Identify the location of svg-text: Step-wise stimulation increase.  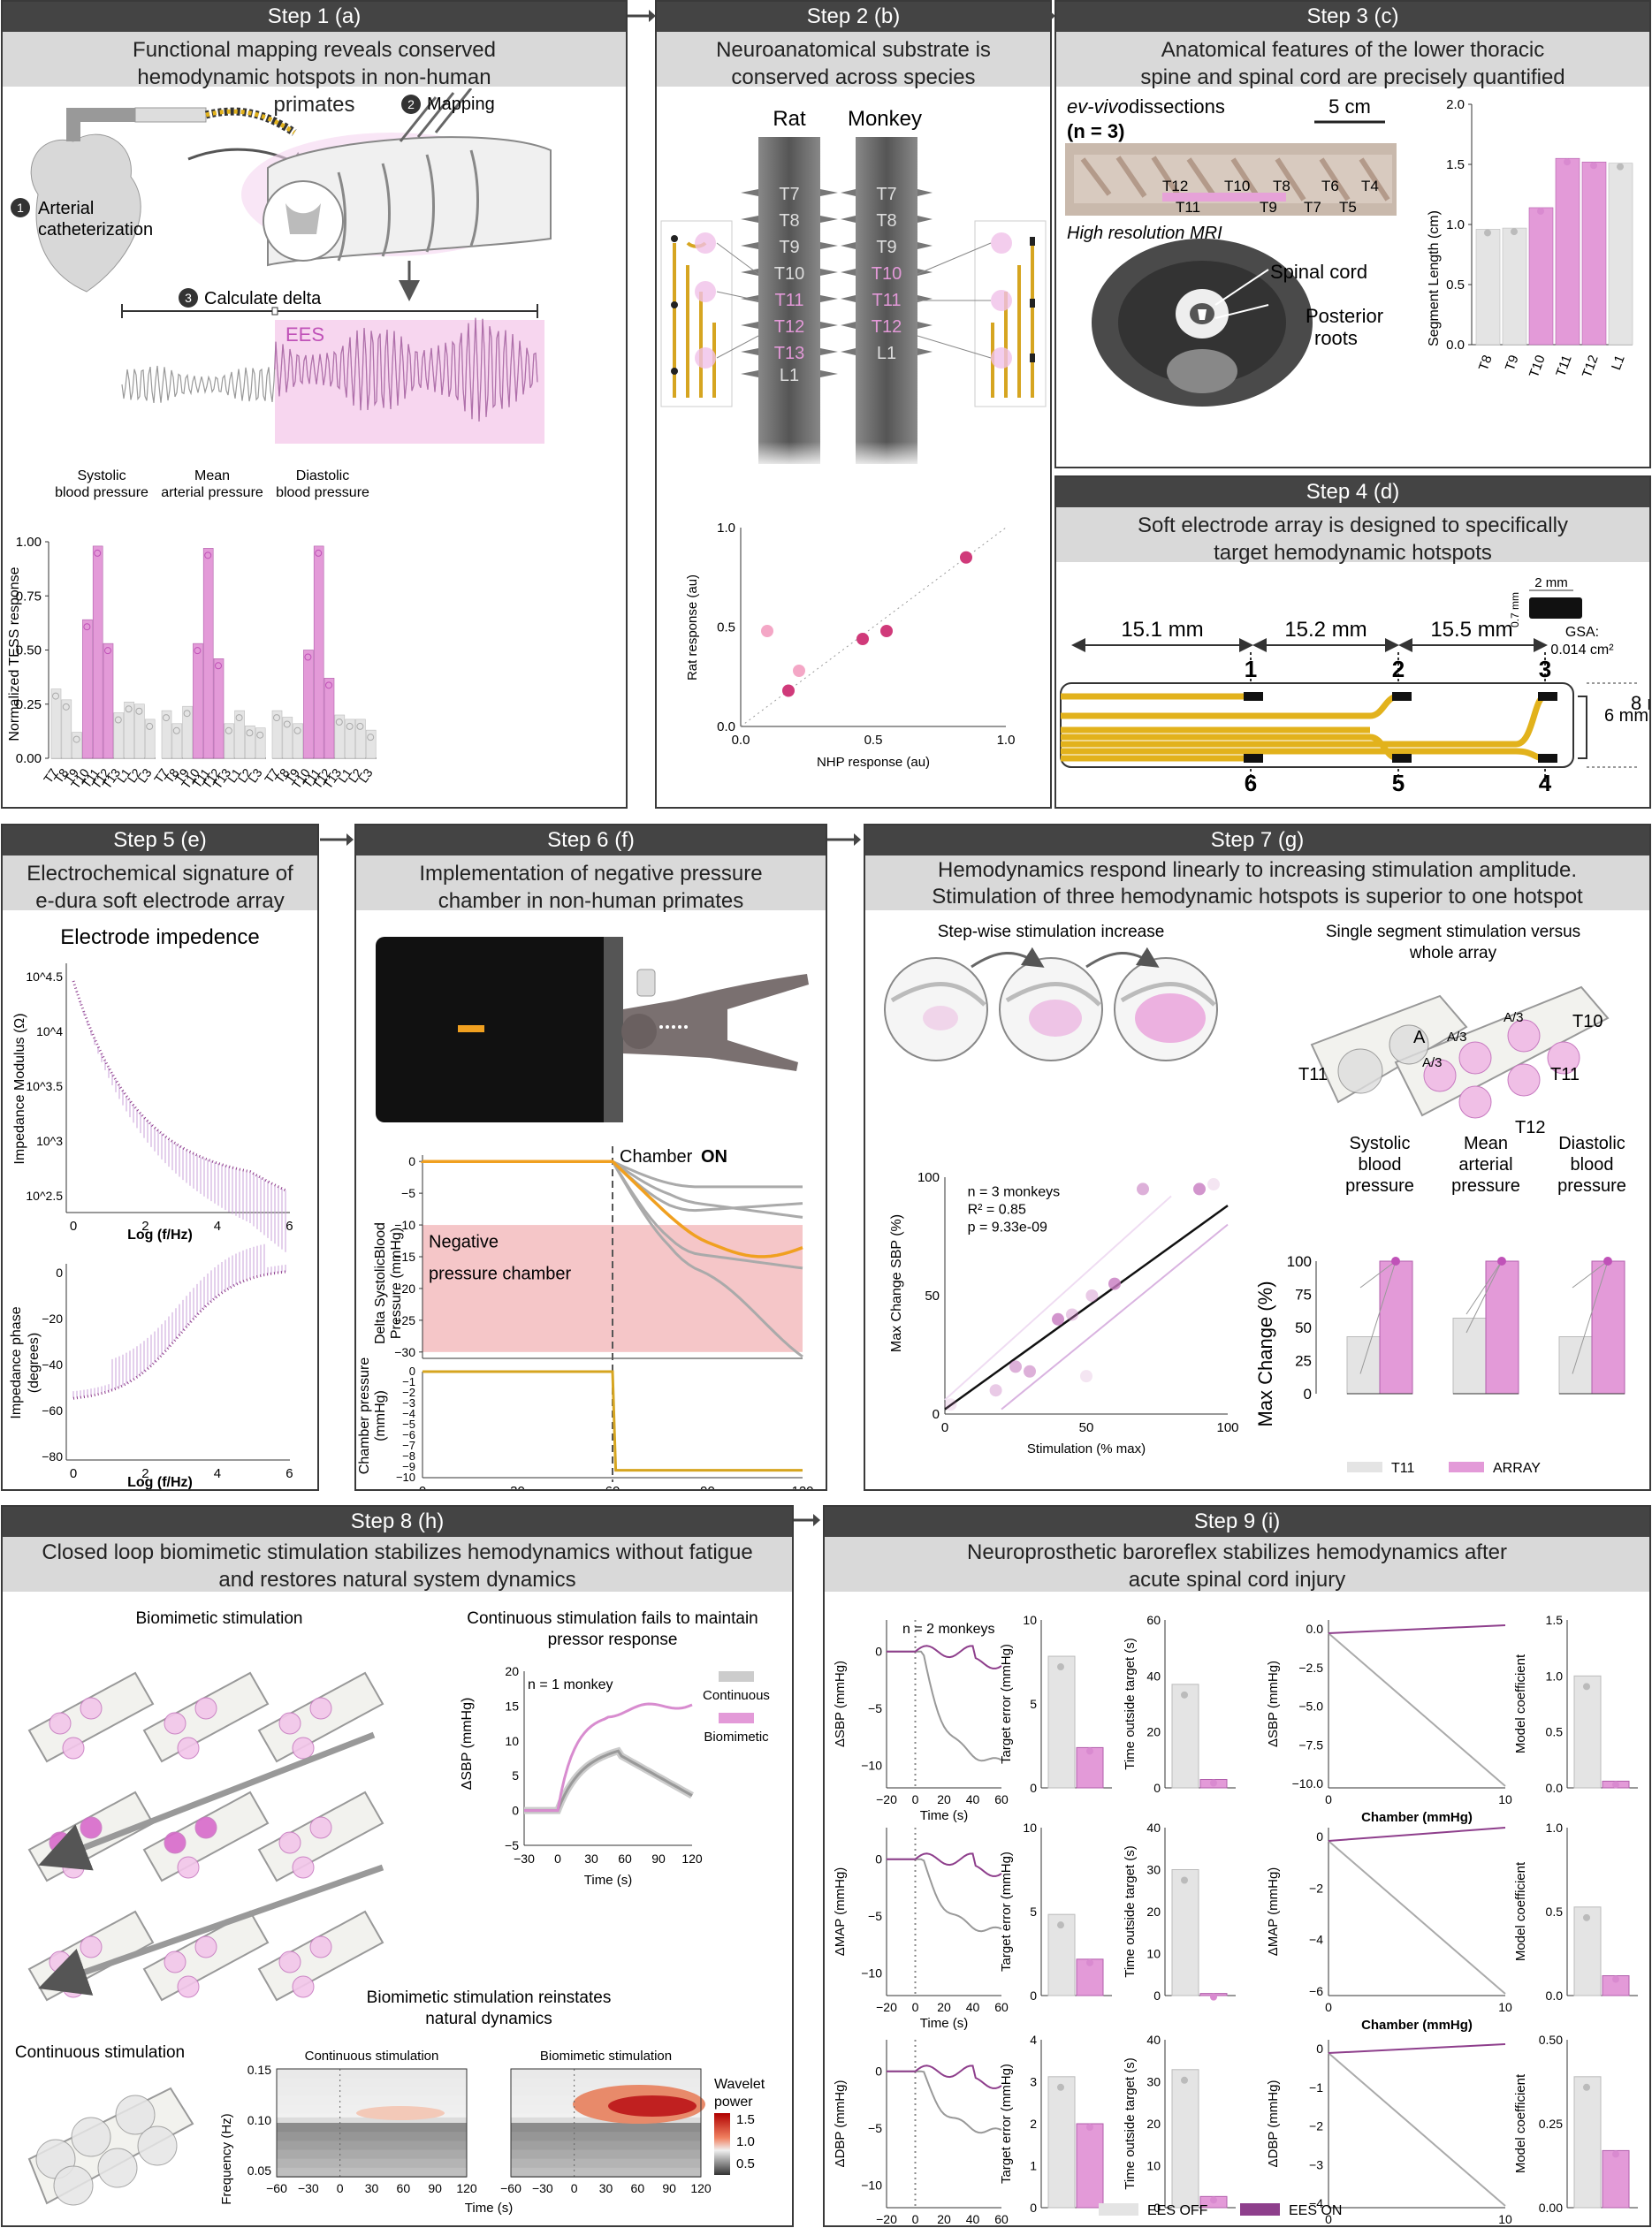
(1052, 932).